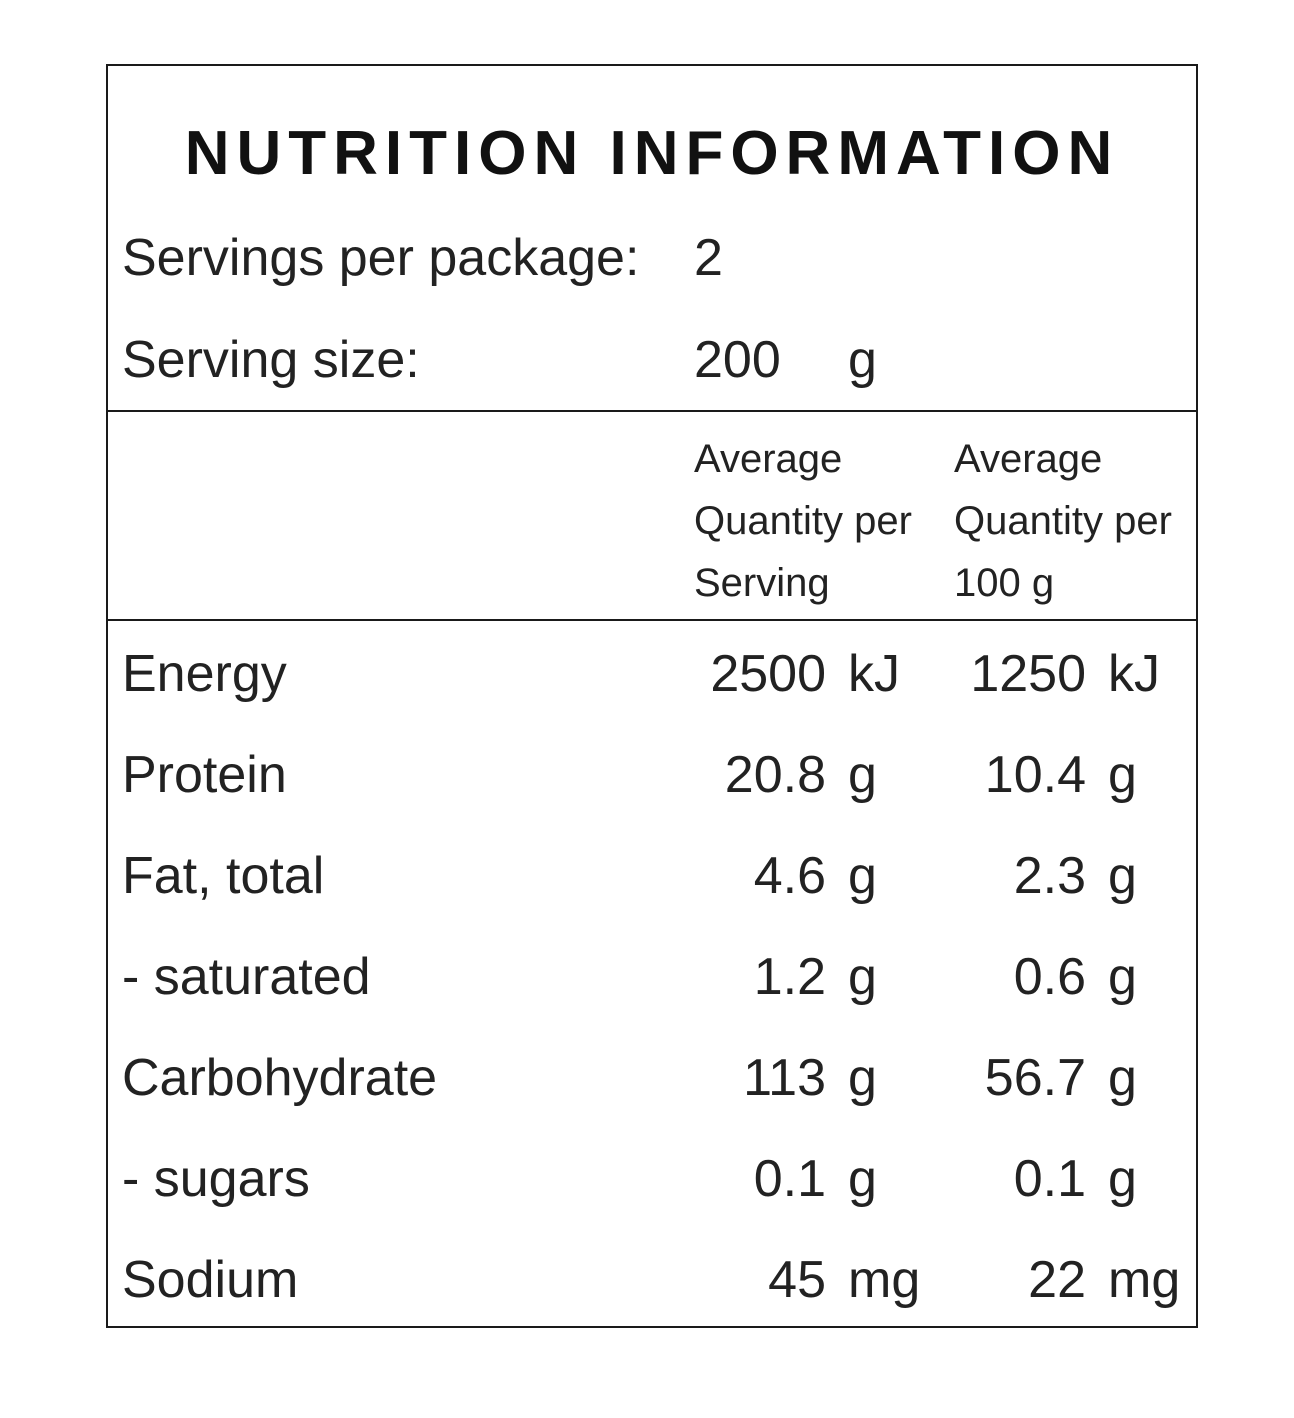 The image size is (1294, 1418). I want to click on per-100g-value: 1250, so click(1028, 674).